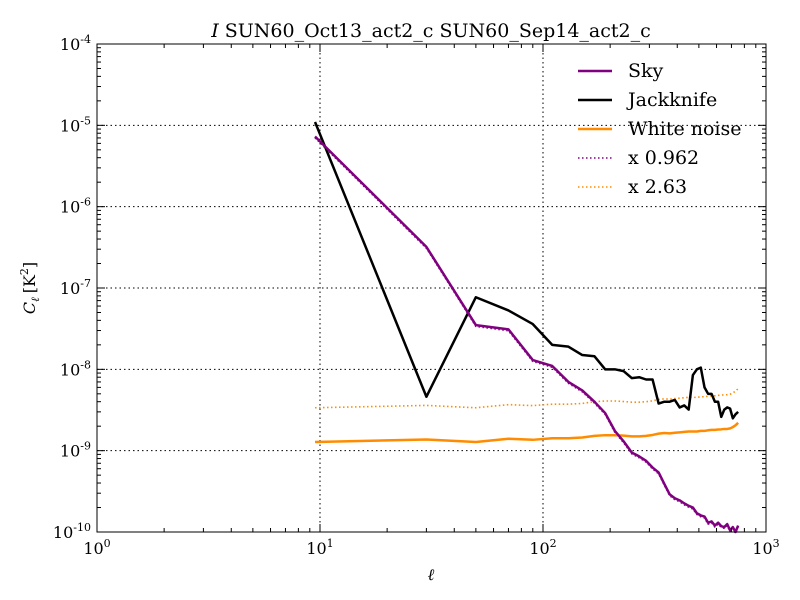 Image resolution: width=800 pixels, height=600 pixels. I want to click on y-axis-label-unit-exp: 2, so click(24, 271).